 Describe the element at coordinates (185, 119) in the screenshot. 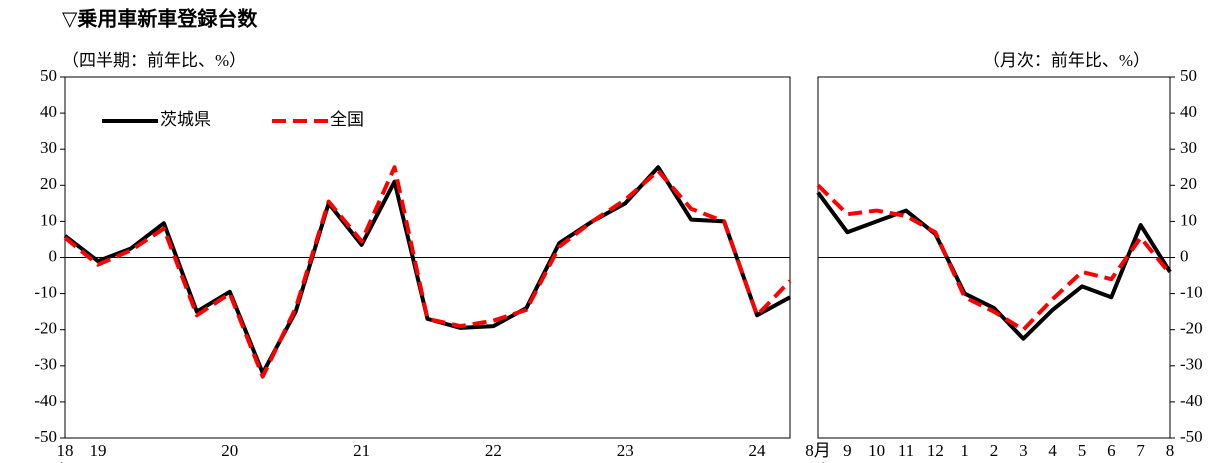

I see `legend-label: 茨城県` at that location.